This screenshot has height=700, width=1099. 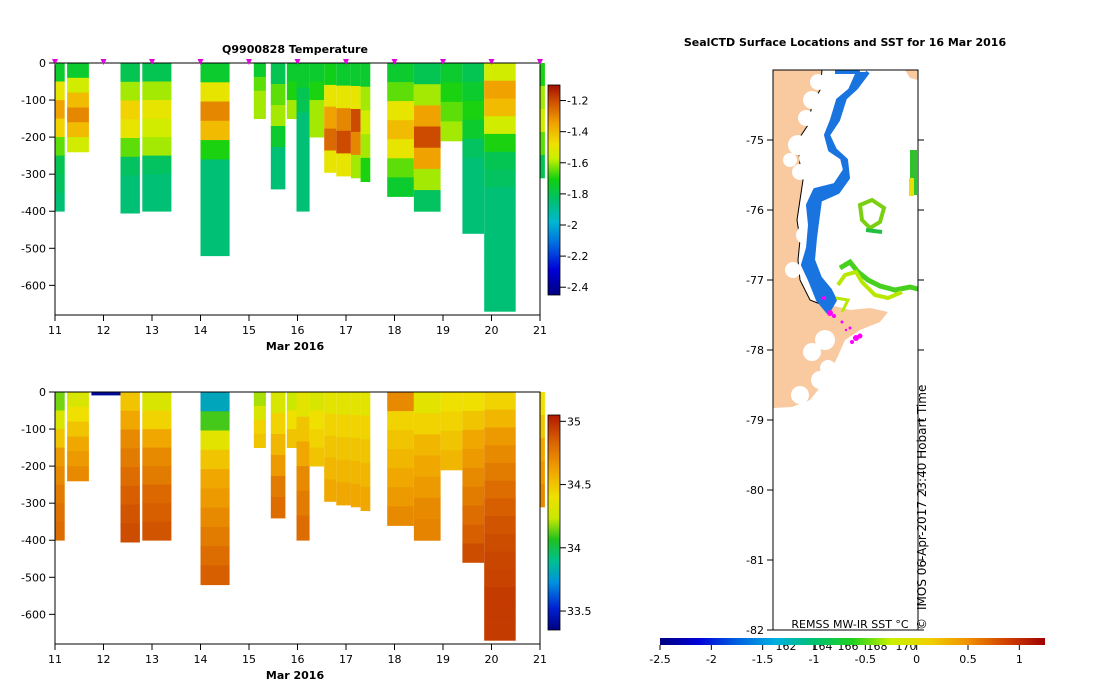 I want to click on y-tick-label: -500, so click(x=33, y=248).